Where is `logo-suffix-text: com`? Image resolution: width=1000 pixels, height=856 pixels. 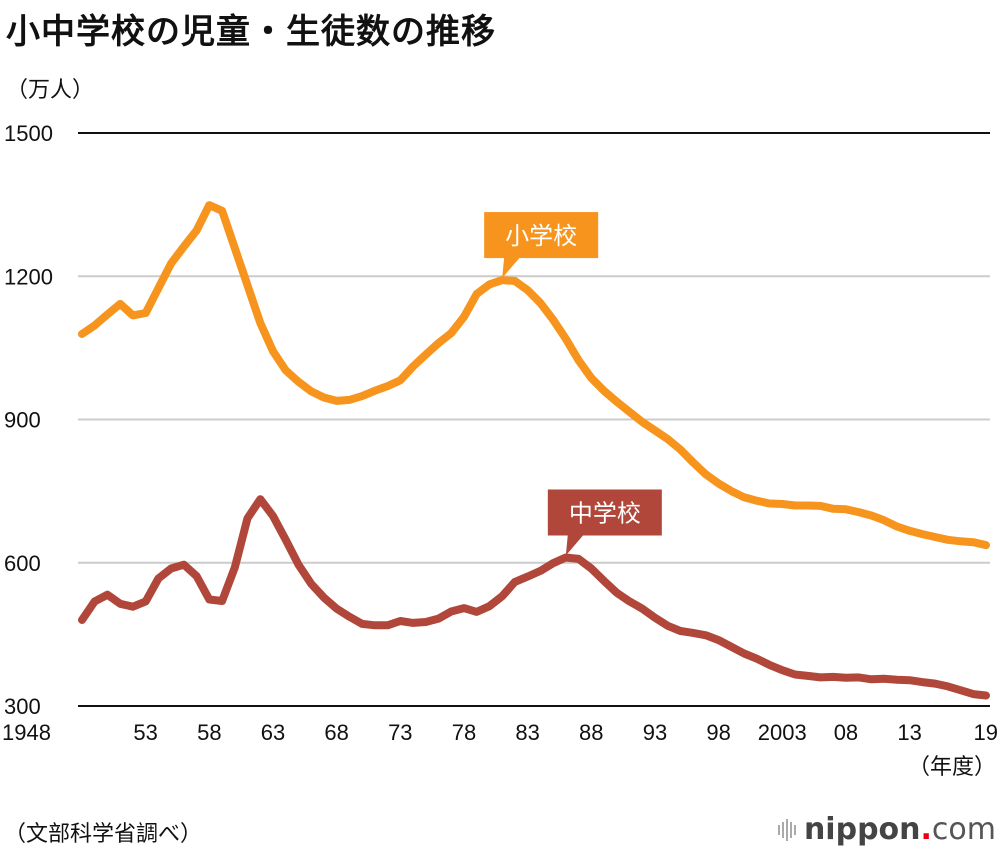
logo-suffix-text: com is located at coordinates (963, 829).